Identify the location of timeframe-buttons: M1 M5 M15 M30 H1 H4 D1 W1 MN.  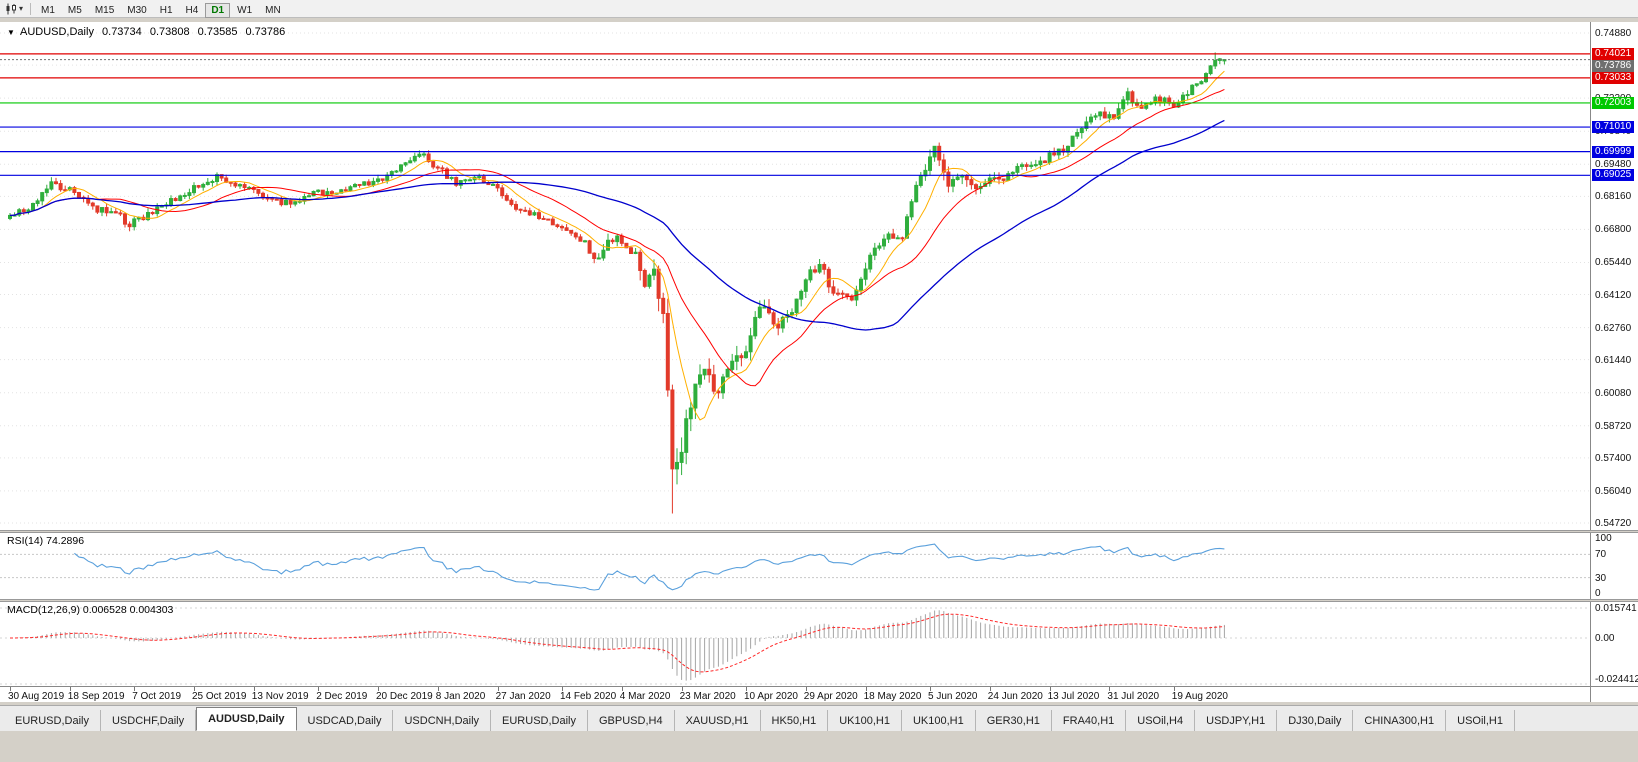
(161, 9).